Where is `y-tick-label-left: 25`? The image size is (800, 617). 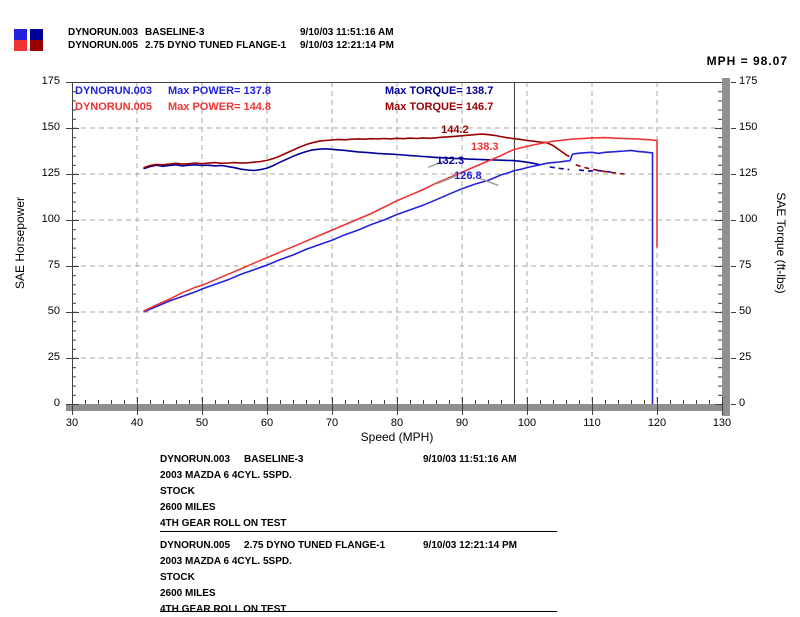
y-tick-label-left: 25 is located at coordinates (53, 357).